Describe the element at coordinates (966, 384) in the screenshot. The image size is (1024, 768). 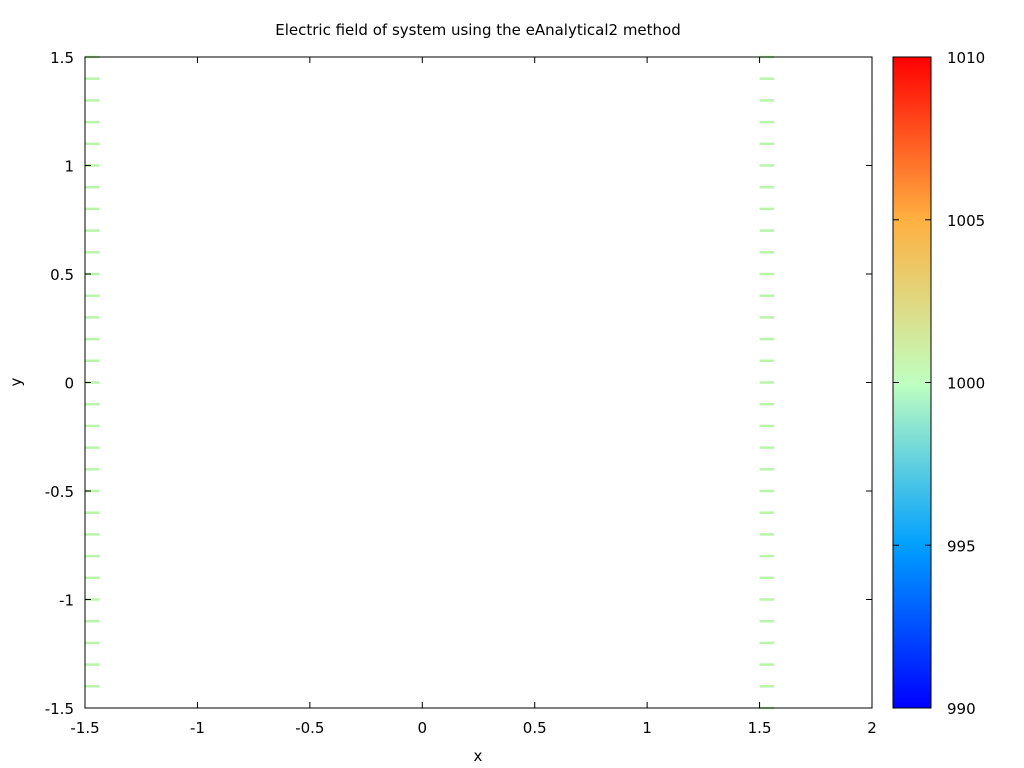
I see `colorbar-tick-label: 1000` at that location.